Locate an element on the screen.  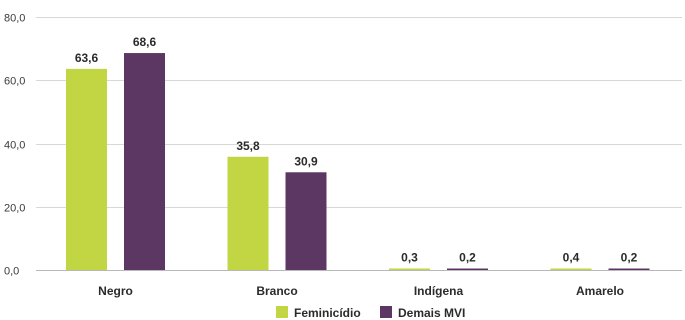
y-tick-label: 40,0 is located at coordinates (14, 146).